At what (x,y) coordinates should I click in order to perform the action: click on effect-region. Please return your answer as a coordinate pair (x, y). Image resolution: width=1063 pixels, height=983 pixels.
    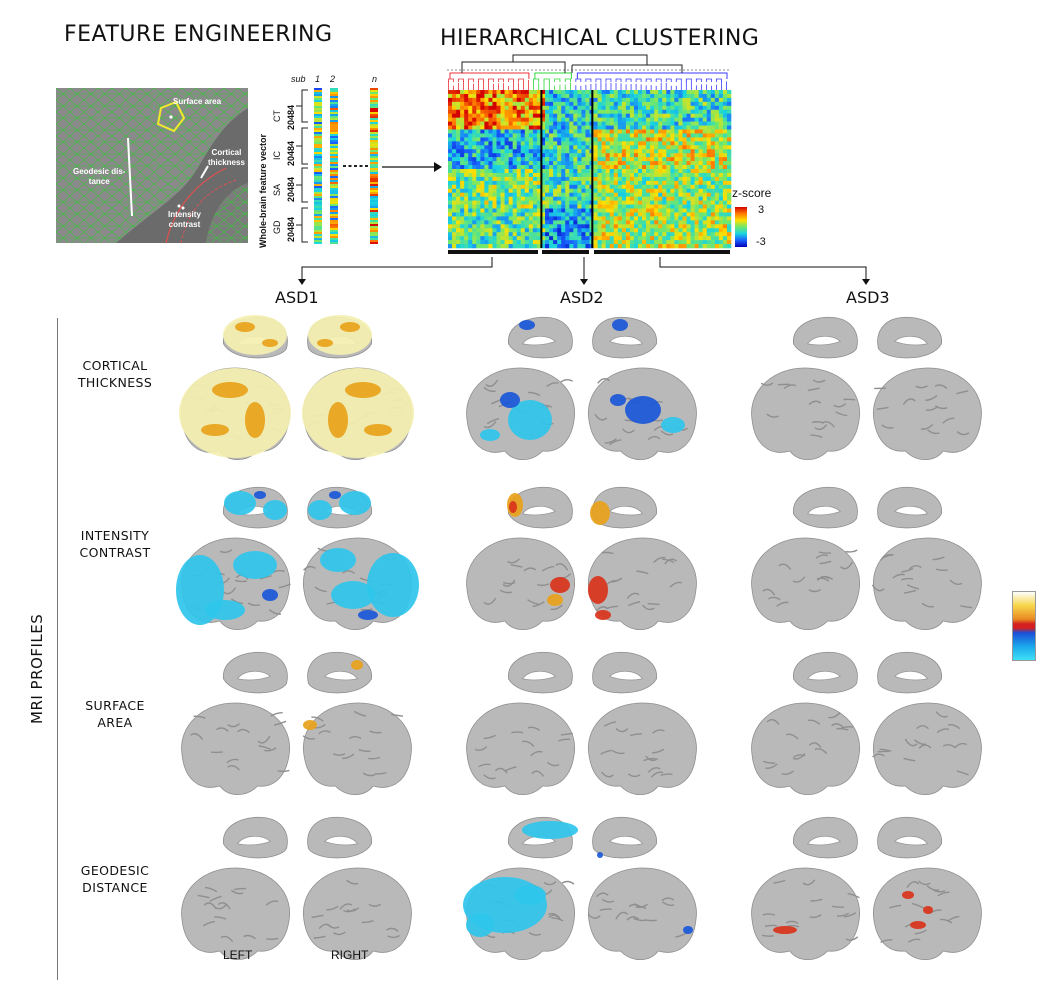
    Looking at the image, I should click on (785, 930).